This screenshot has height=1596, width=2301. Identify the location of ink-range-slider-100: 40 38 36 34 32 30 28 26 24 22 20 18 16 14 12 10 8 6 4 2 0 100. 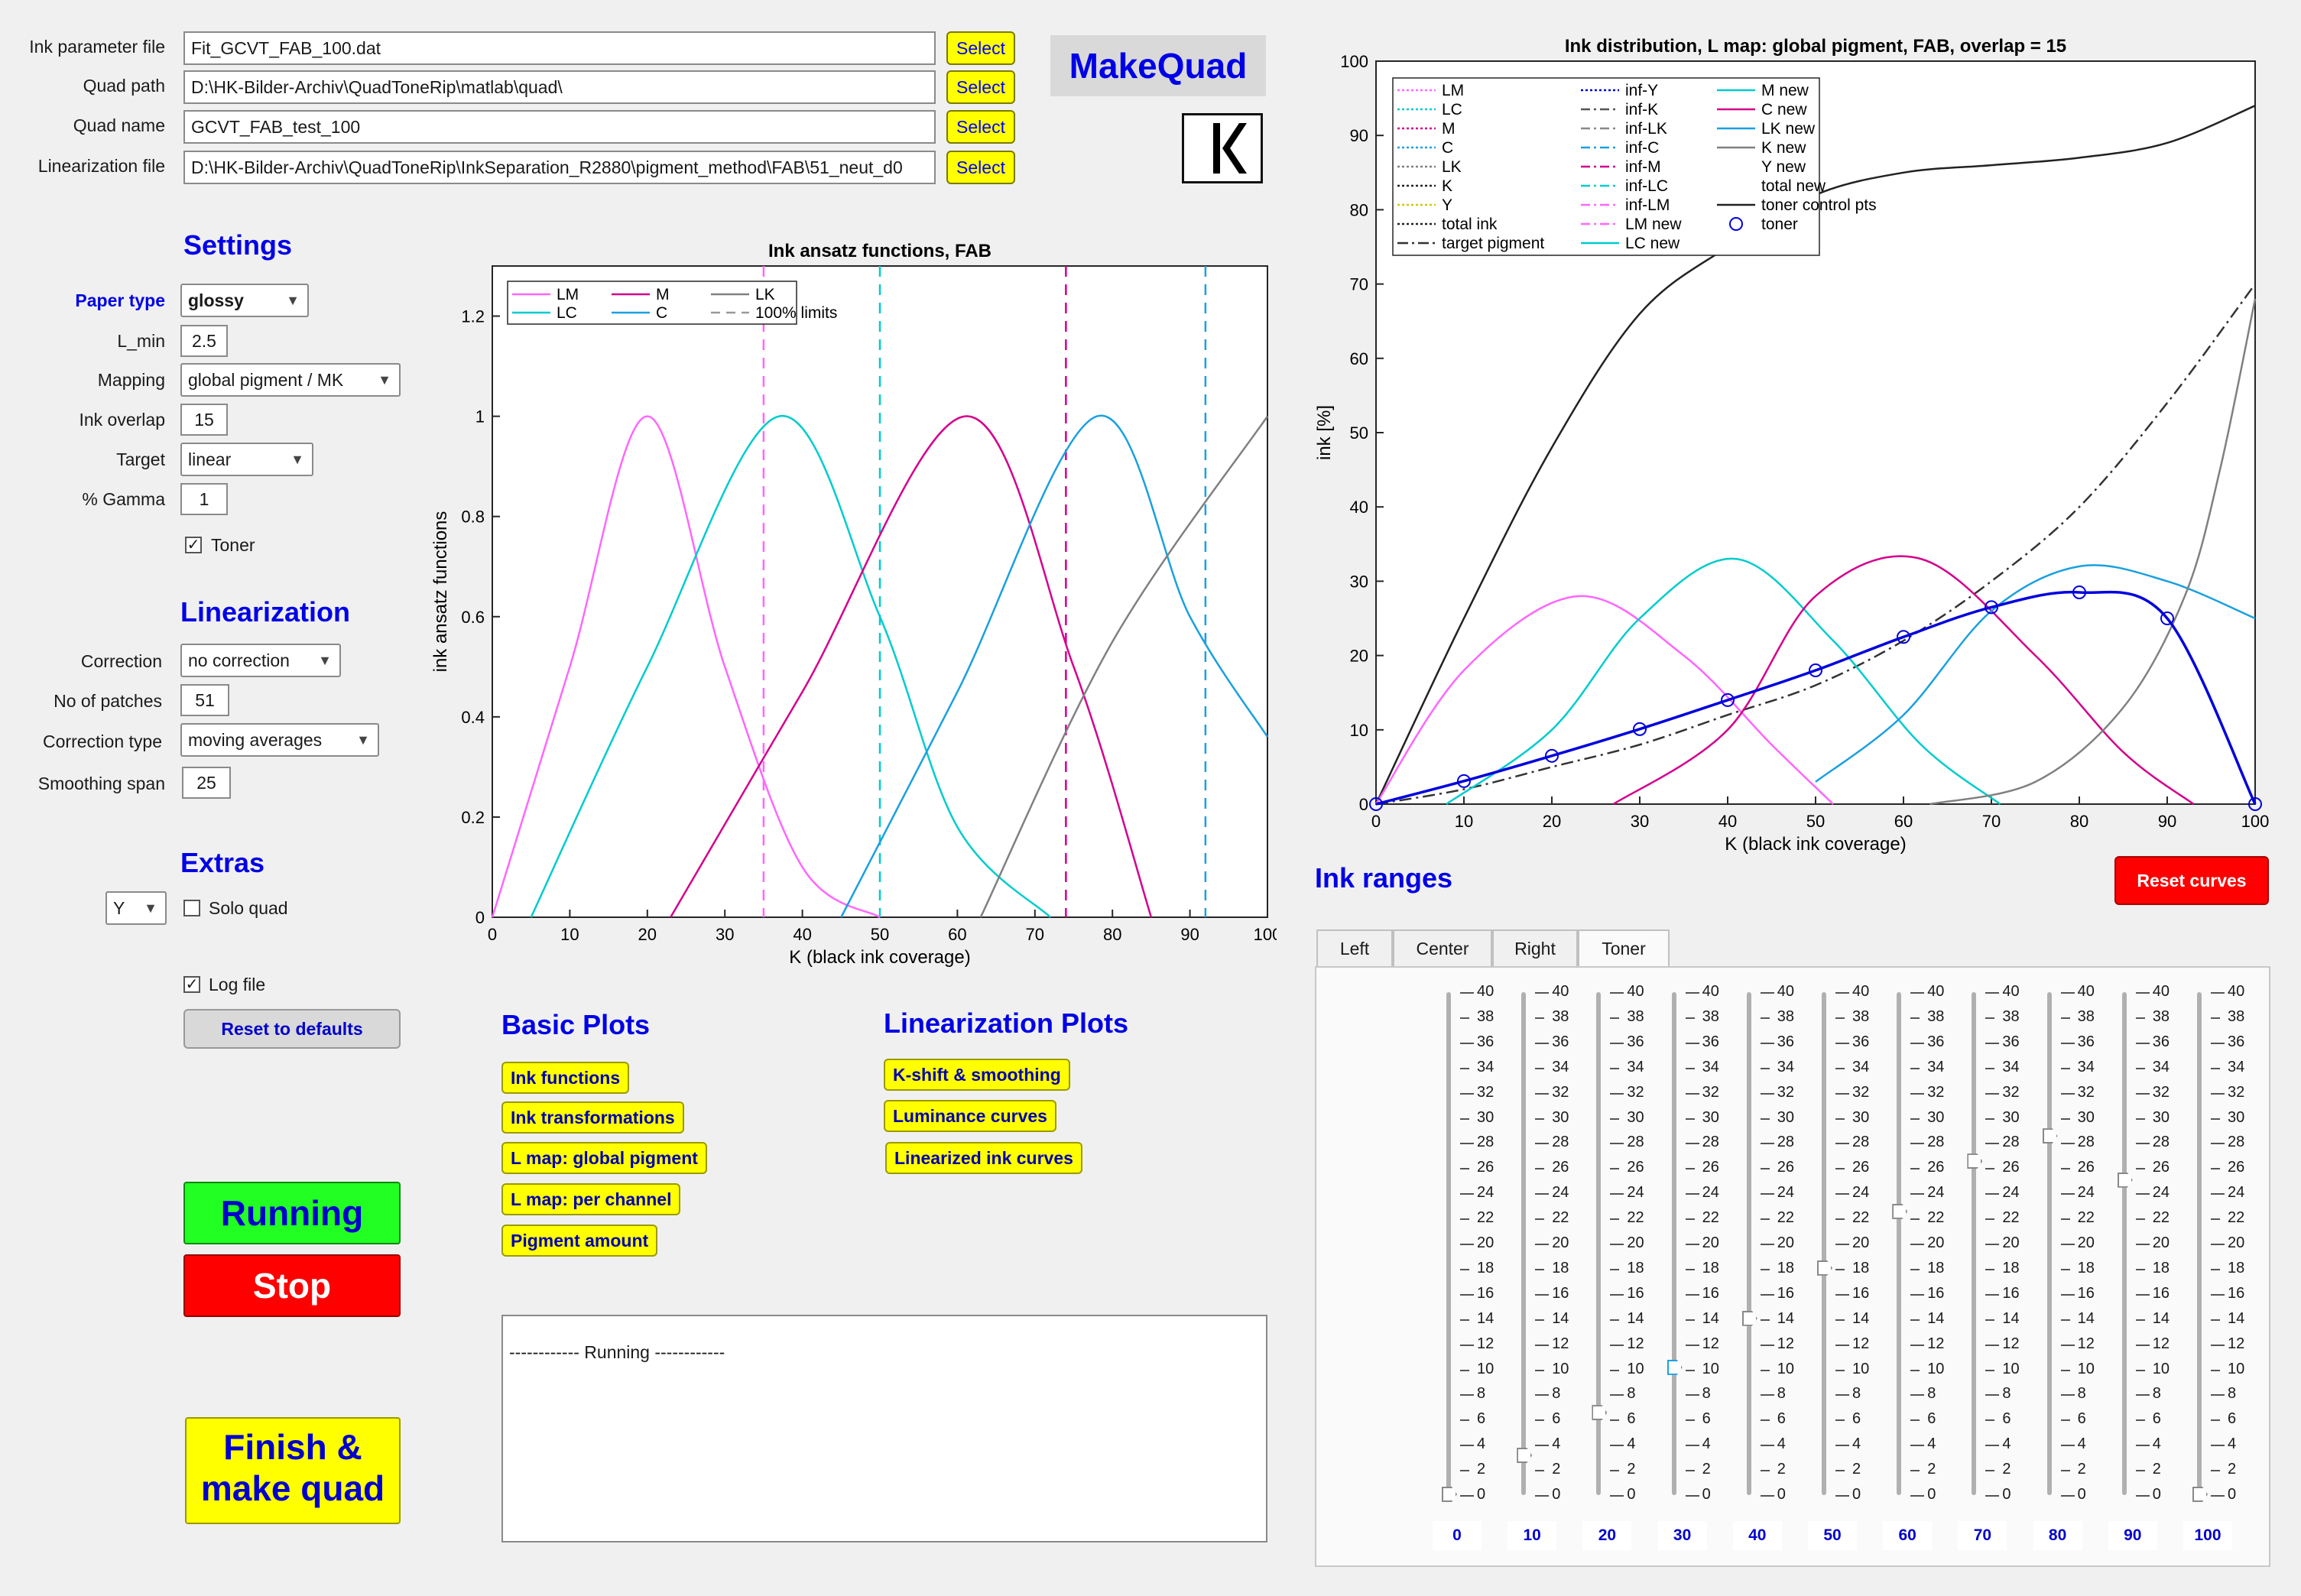
(2224, 1266).